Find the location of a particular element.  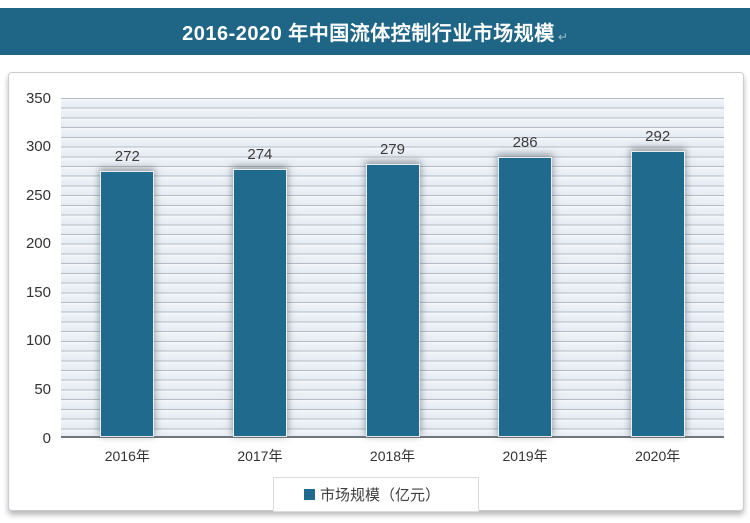

x-tick-label: 2018年 is located at coordinates (392, 456).